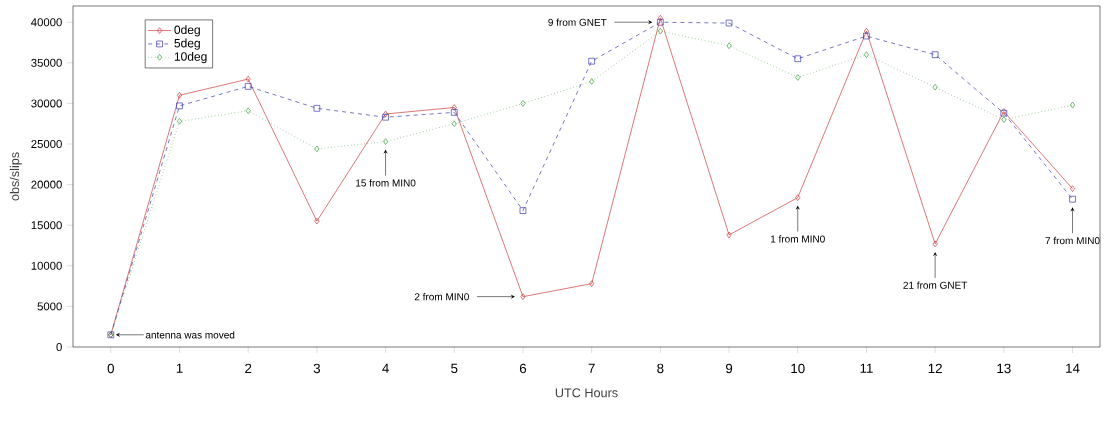 This screenshot has height=423, width=1109. I want to click on annotation: 7 from MIN0, so click(1072, 240).